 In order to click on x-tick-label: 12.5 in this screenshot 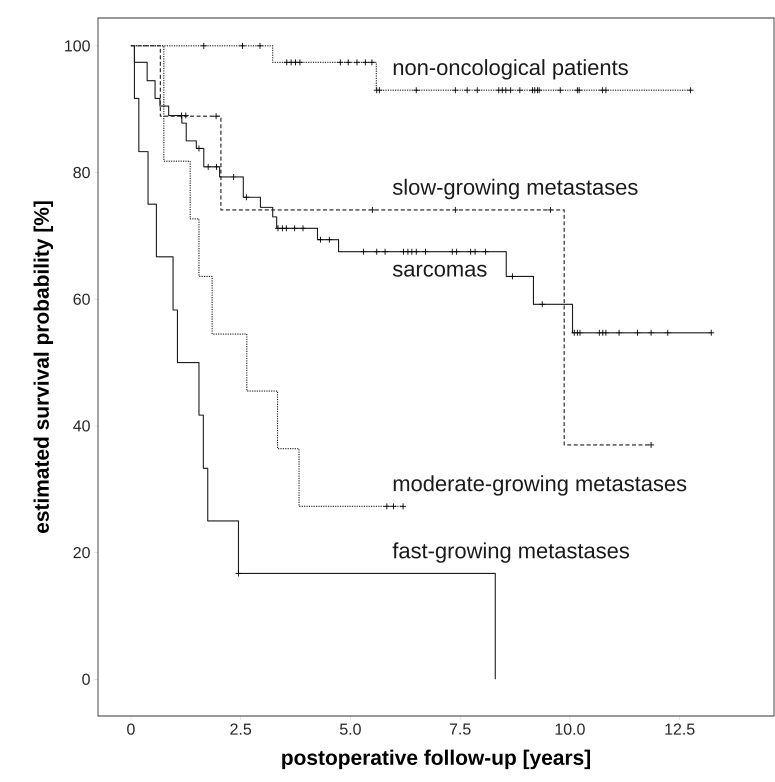, I will do `click(679, 729)`.